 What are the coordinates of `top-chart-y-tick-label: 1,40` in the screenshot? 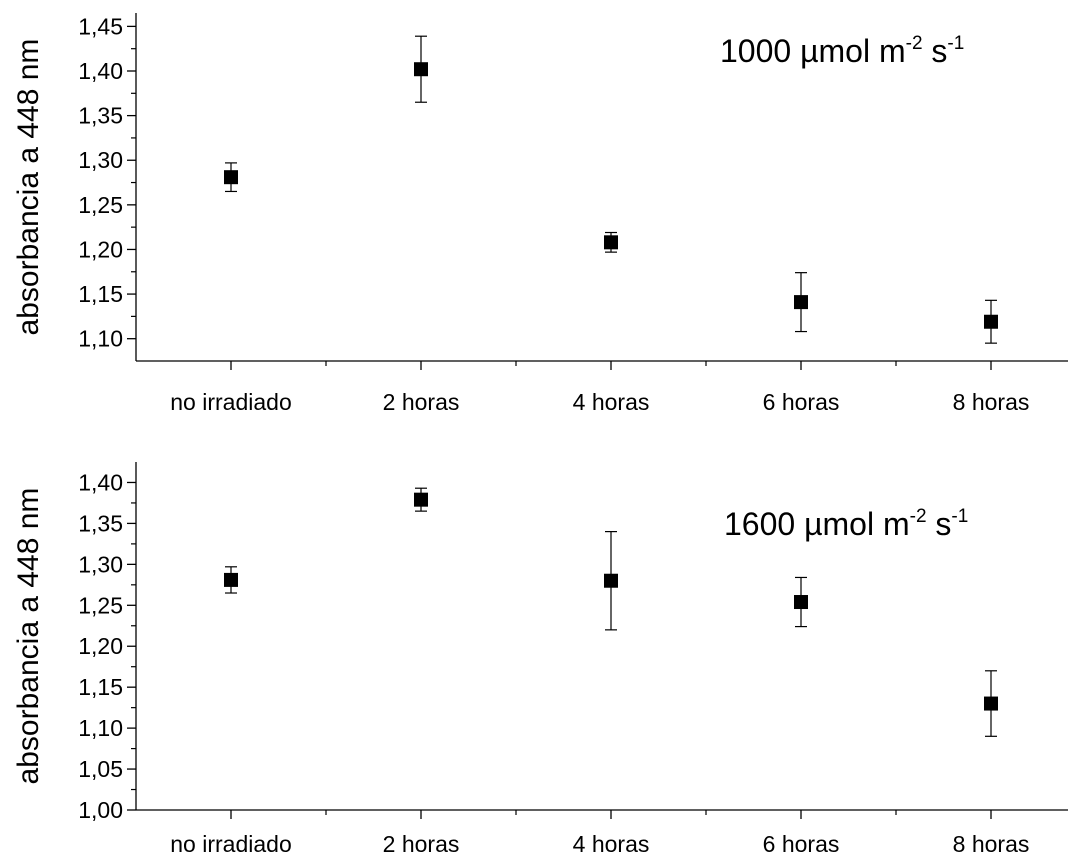 It's located at (100, 71).